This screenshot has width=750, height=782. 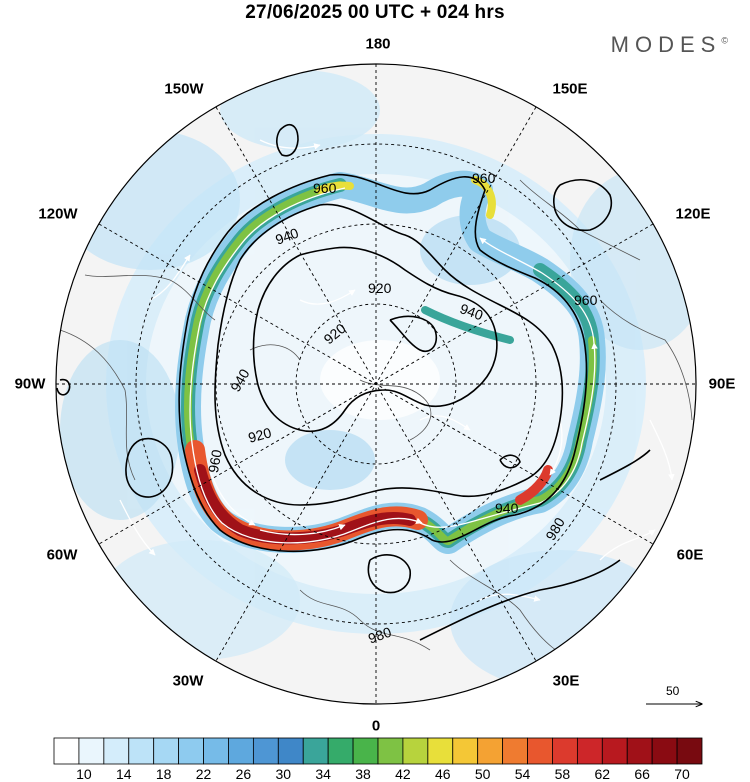 What do you see at coordinates (566, 681) in the screenshot?
I see `lon-label-30e: 30E` at bounding box center [566, 681].